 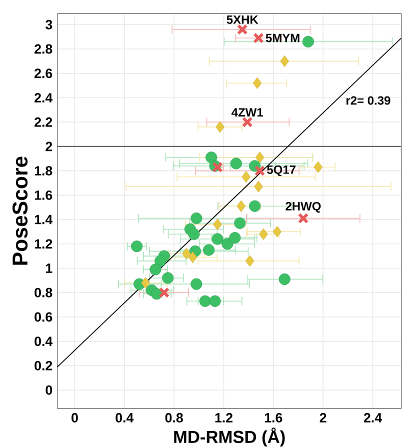 What do you see at coordinates (247, 112) in the screenshot?
I see `annotation: 4ZW1` at bounding box center [247, 112].